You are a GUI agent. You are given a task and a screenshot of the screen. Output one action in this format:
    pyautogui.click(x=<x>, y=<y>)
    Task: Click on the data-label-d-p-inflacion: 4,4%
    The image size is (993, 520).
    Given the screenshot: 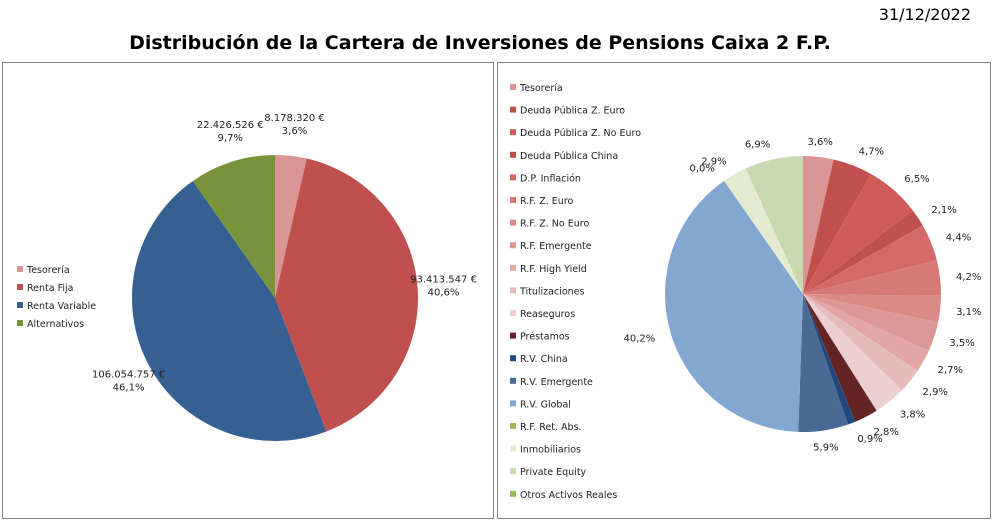 What is the action you would take?
    pyautogui.click(x=958, y=237)
    